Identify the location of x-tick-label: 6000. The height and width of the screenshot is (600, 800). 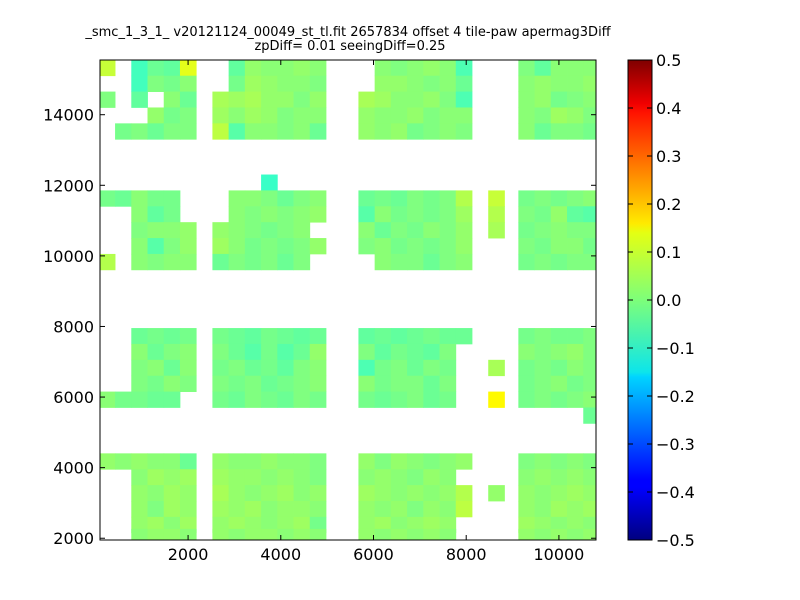
(373, 554).